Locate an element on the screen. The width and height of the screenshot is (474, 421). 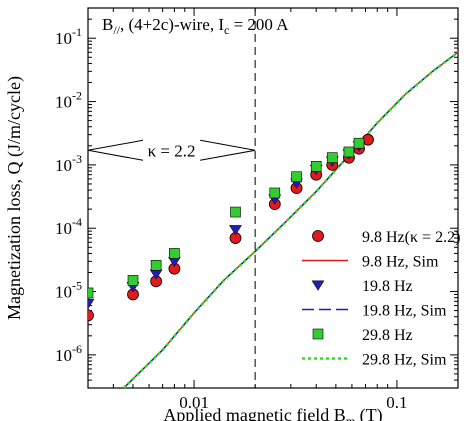
condition-annotation: B//, (4+2c)-wire, Ic = 200 A is located at coordinates (195, 26).